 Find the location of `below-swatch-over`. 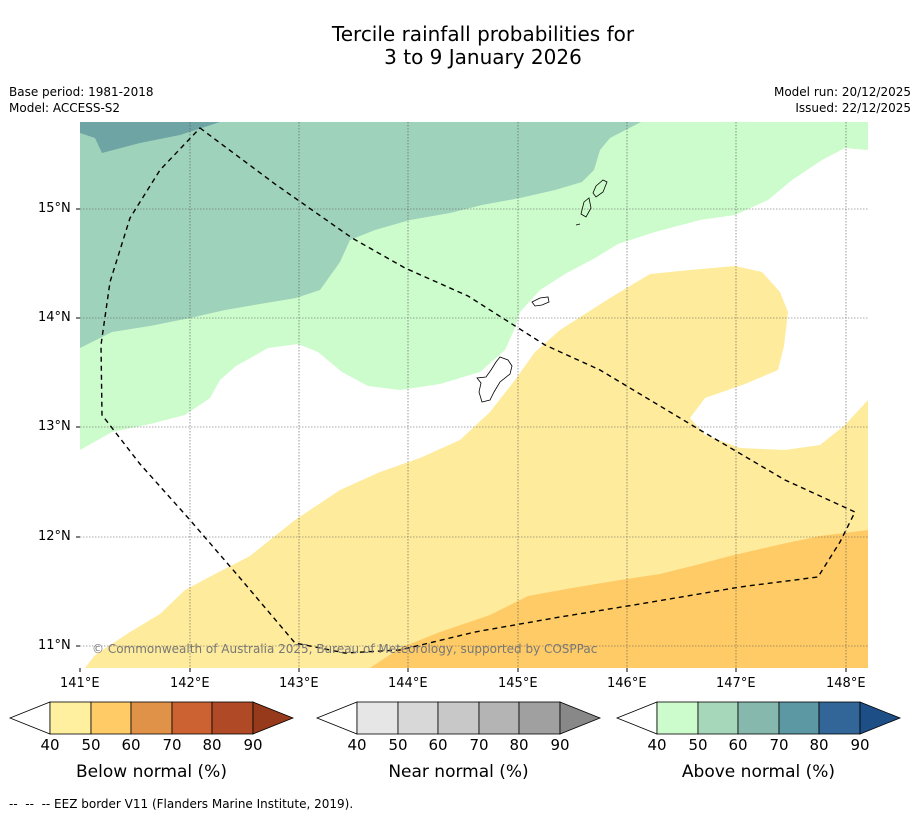

below-swatch-over is located at coordinates (273, 718).